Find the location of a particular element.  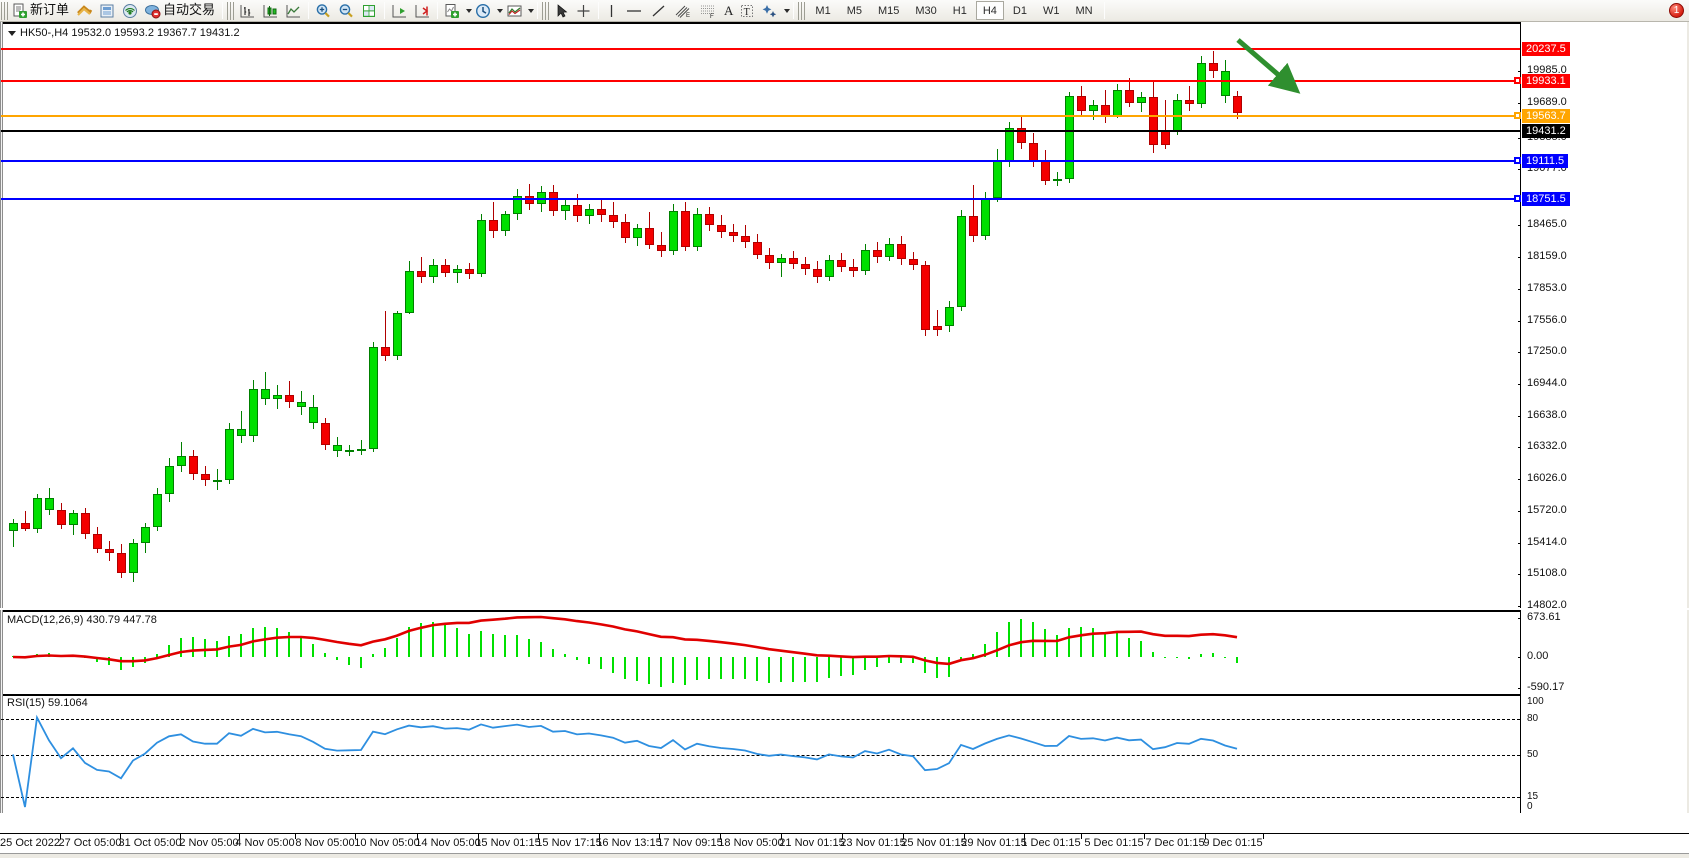

alert-badge: 1 is located at coordinates (1676, 10).